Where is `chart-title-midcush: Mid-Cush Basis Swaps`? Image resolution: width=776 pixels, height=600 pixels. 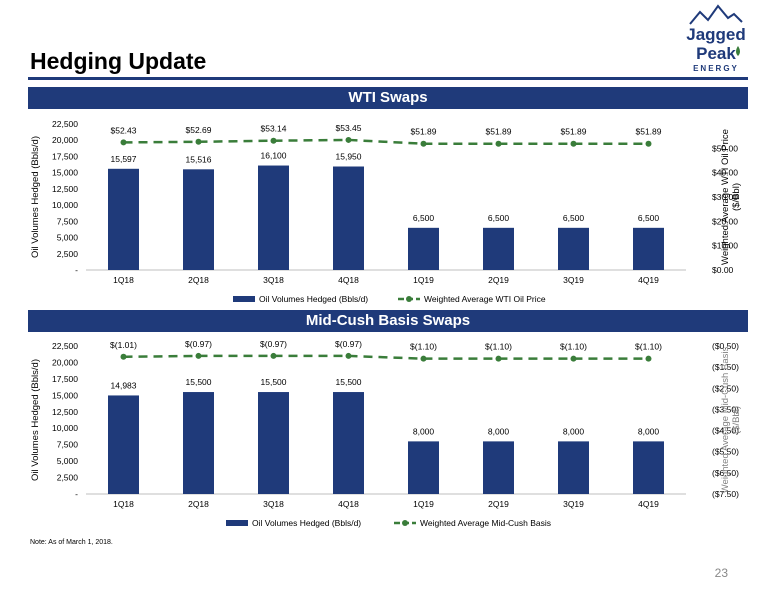 chart-title-midcush: Mid-Cush Basis Swaps is located at coordinates (388, 321).